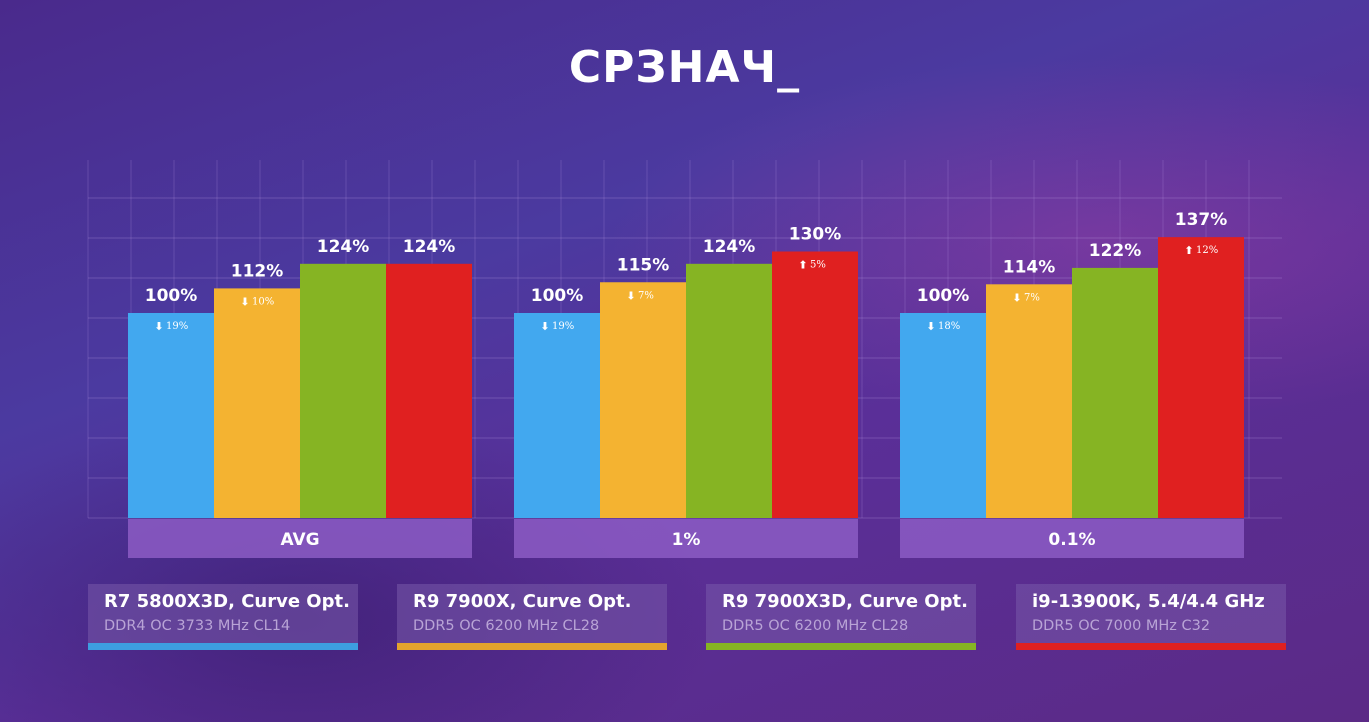  Describe the element at coordinates (522, 601) in the screenshot. I see `legend-name: R9 7900X, Curve Opt.` at that location.